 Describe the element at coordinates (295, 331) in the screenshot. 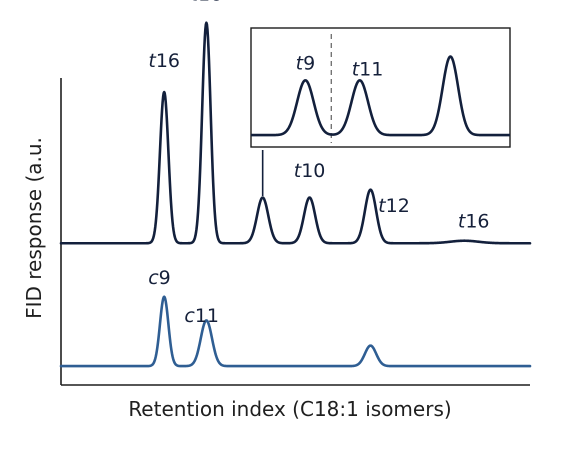

I see `series-line-cis` at that location.